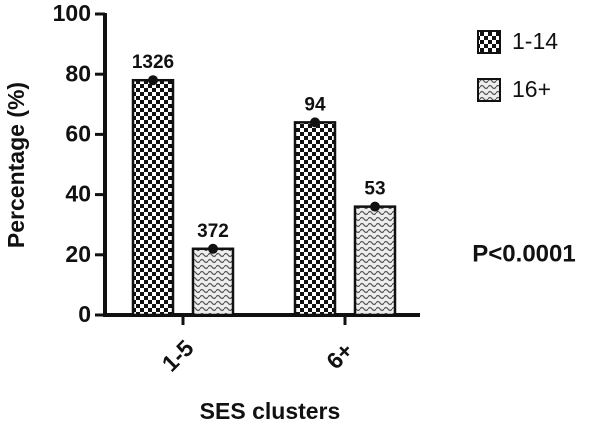 The image size is (598, 426). What do you see at coordinates (535, 41) in the screenshot?
I see `legend-label: 1-14` at bounding box center [535, 41].